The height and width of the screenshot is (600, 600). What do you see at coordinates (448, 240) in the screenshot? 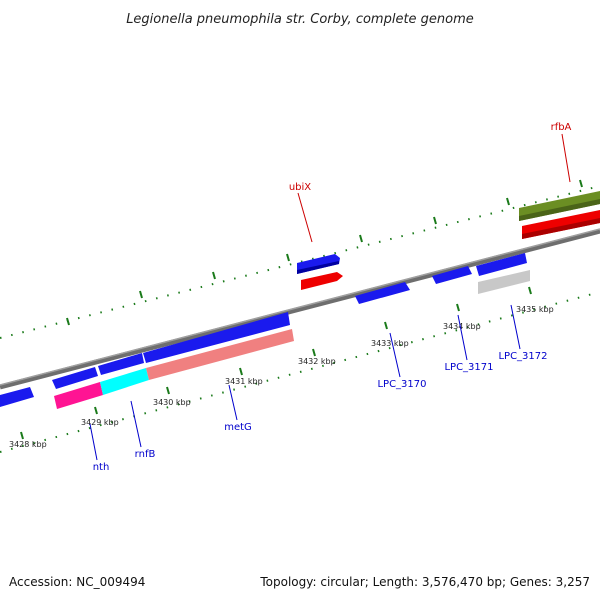
I see `forward-strand-genes` at bounding box center [448, 240].